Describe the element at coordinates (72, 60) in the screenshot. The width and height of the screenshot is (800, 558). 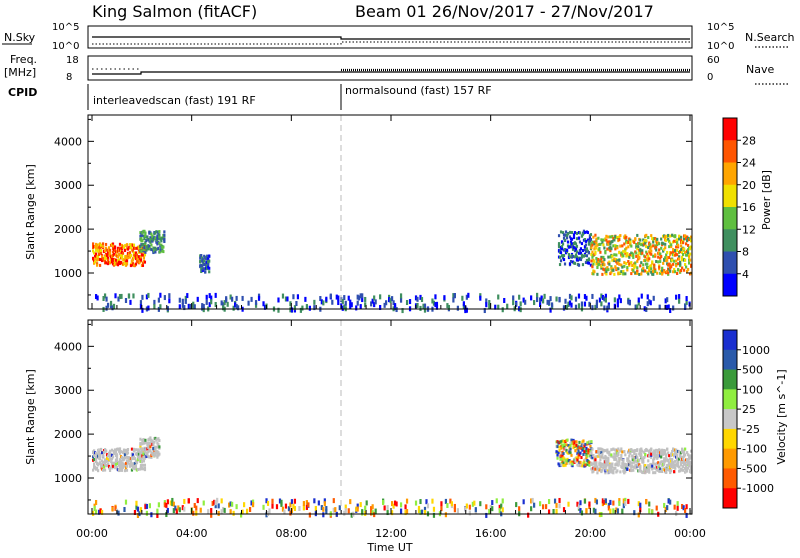
I see `freq-tick-top: 18` at that location.